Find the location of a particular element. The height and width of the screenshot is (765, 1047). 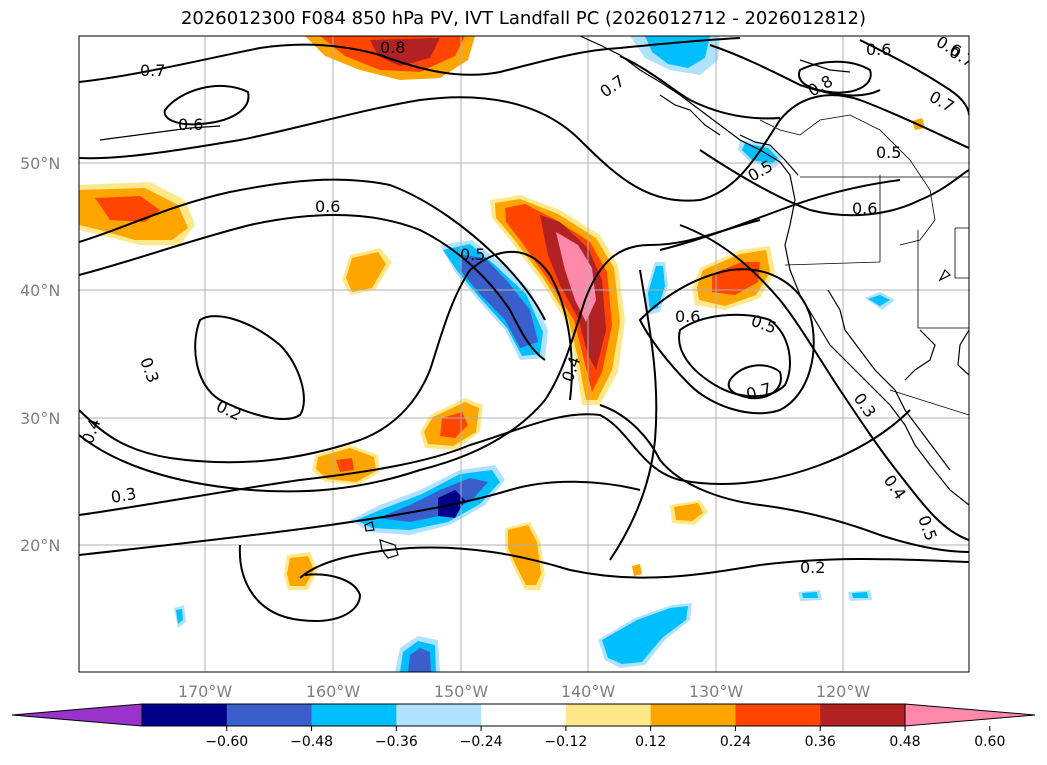

colorbar-tick-label: −0.24 is located at coordinates (481, 742).